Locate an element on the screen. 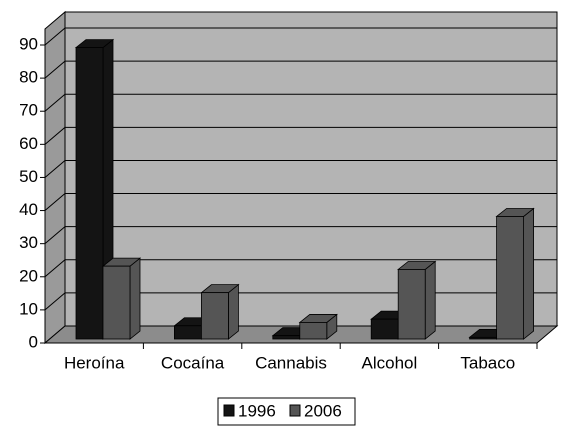 This screenshot has width=576, height=435. legend-box is located at coordinates (286, 411).